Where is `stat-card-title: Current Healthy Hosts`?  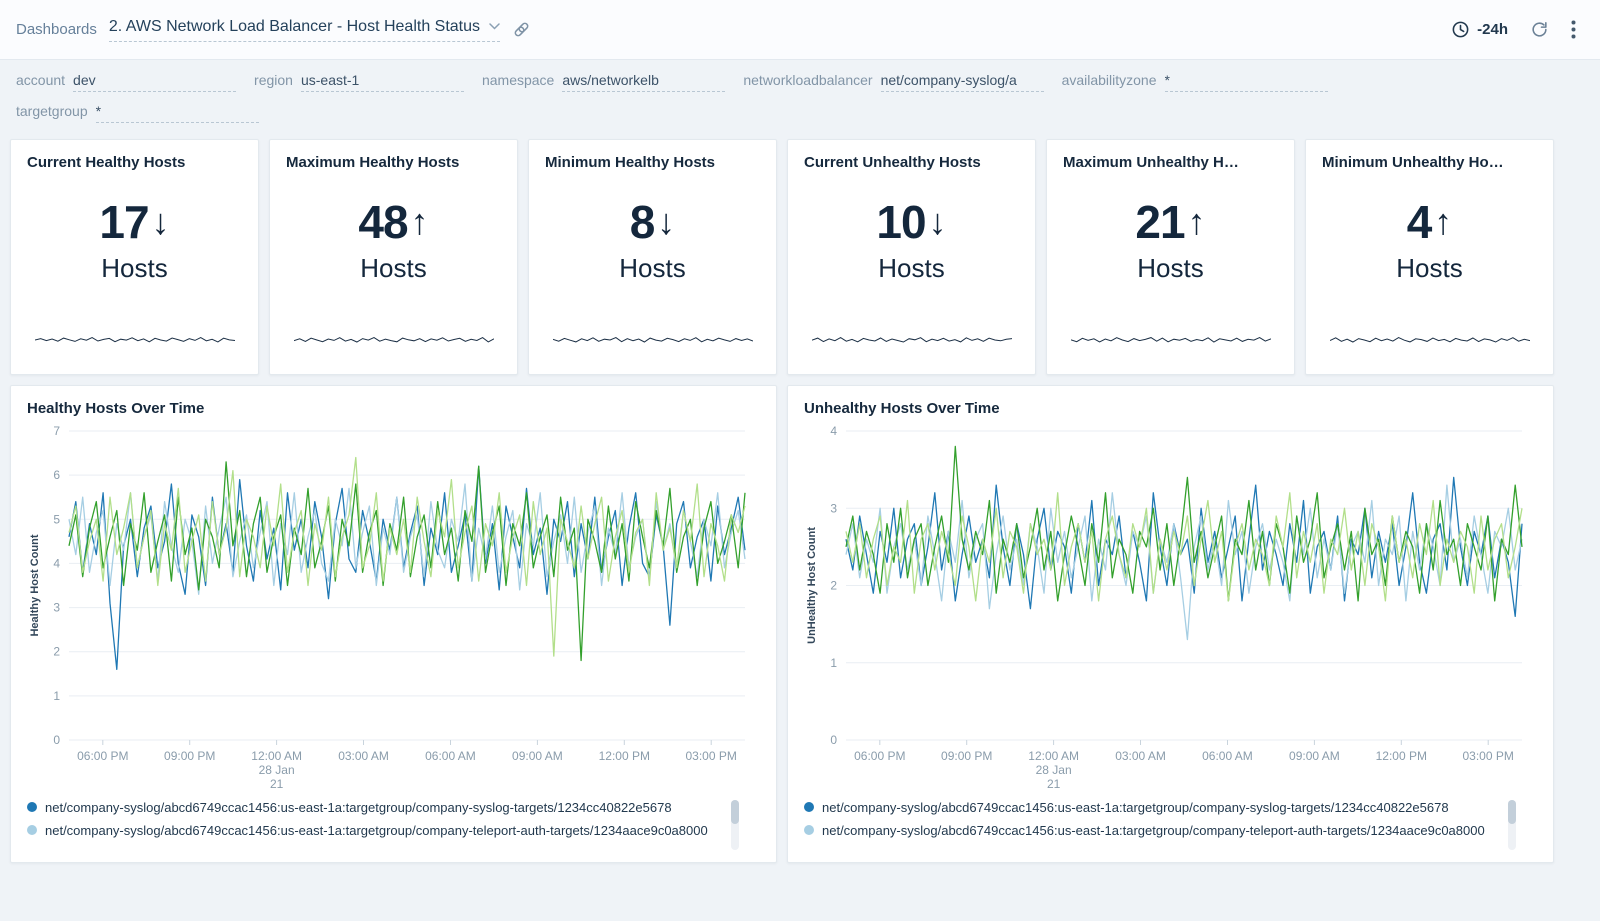
stat-card-title: Current Healthy Hosts is located at coordinates (106, 162).